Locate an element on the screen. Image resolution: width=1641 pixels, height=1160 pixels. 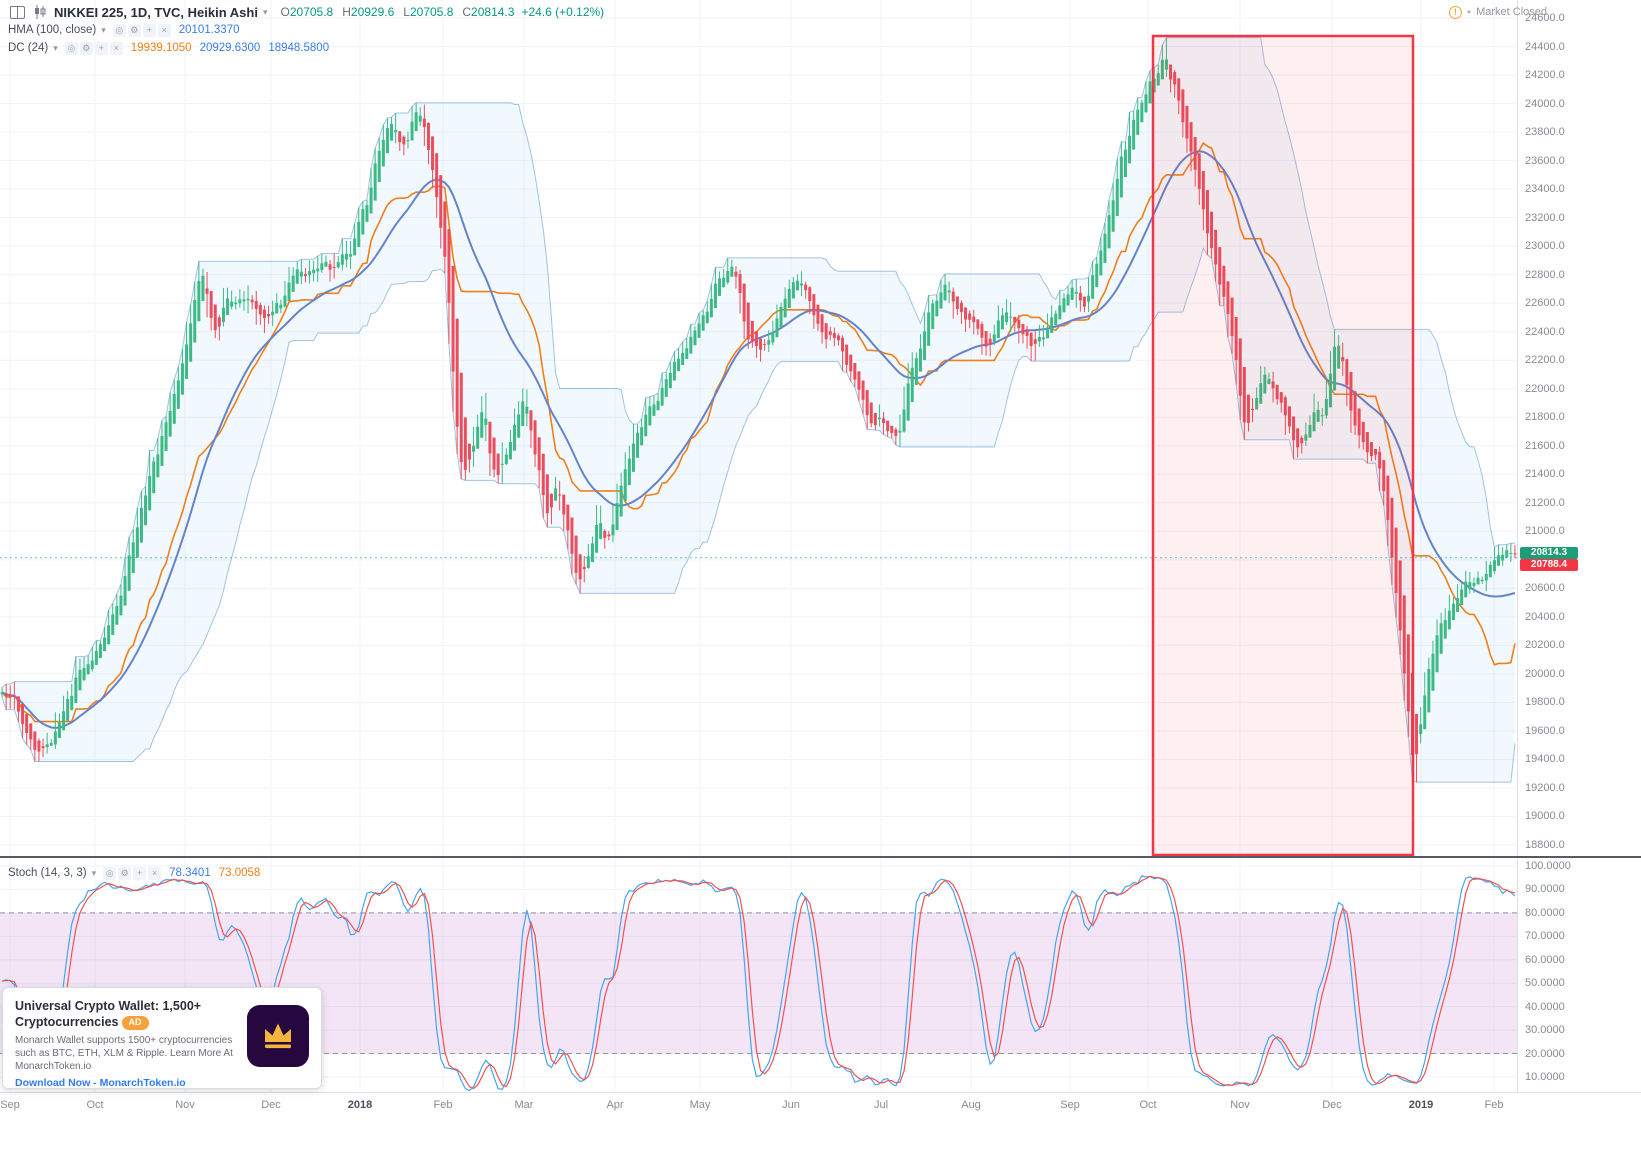
price-tick-label: 21000.0 is located at coordinates (1545, 531).